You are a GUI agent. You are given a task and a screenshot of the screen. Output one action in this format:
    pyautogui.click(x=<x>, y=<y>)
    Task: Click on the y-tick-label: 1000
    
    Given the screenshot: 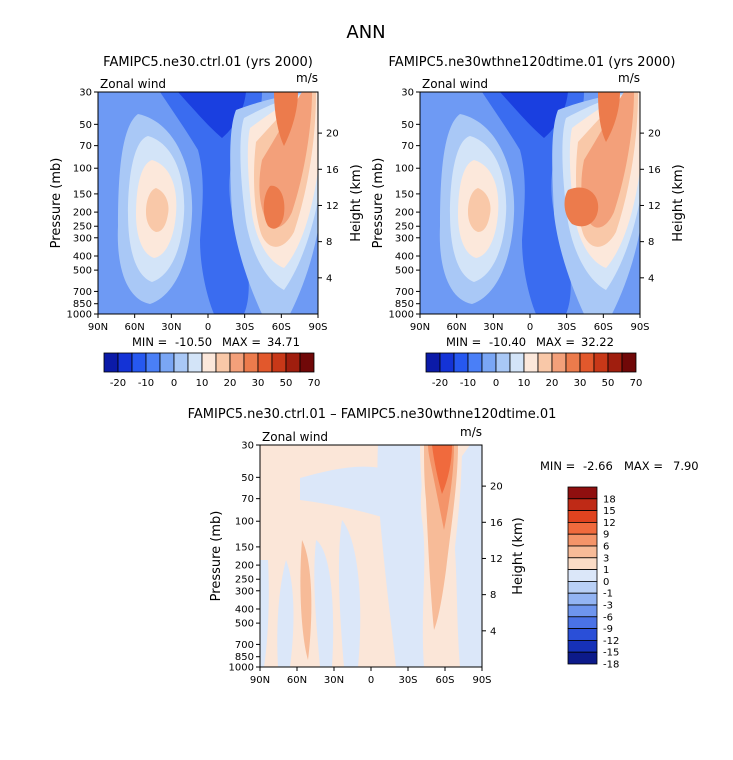 What is the action you would take?
    pyautogui.click(x=401, y=315)
    